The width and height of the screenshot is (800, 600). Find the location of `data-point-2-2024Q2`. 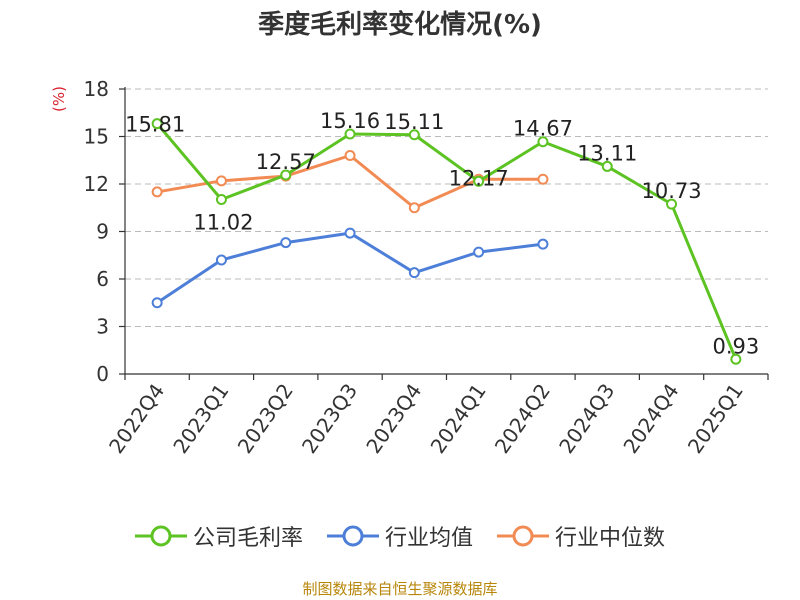

data-point-2-2024Q2 is located at coordinates (543, 179).